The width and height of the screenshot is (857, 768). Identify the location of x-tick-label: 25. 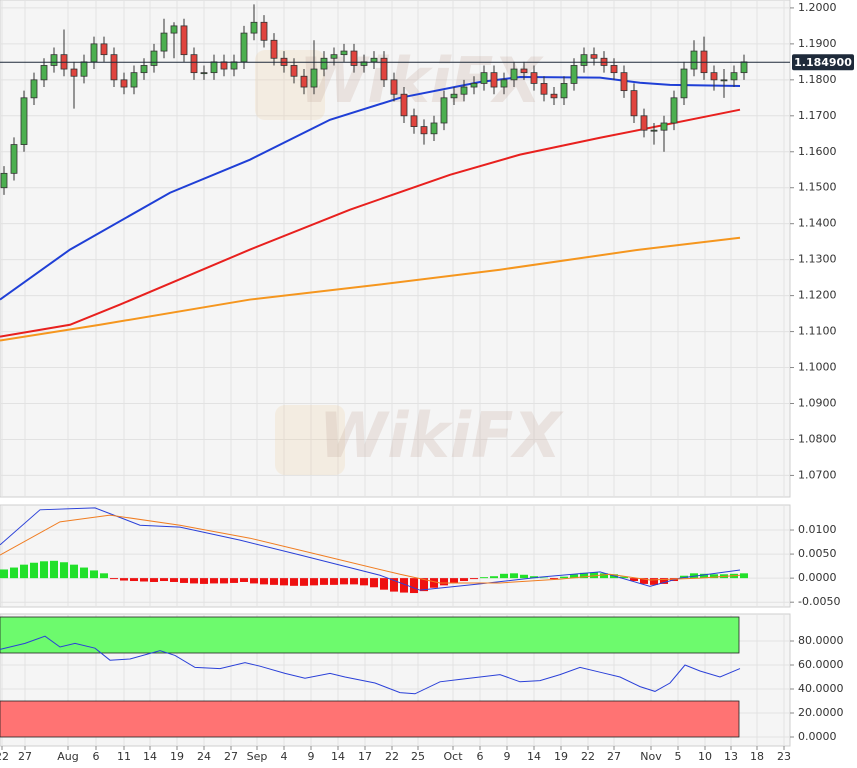
(418, 756).